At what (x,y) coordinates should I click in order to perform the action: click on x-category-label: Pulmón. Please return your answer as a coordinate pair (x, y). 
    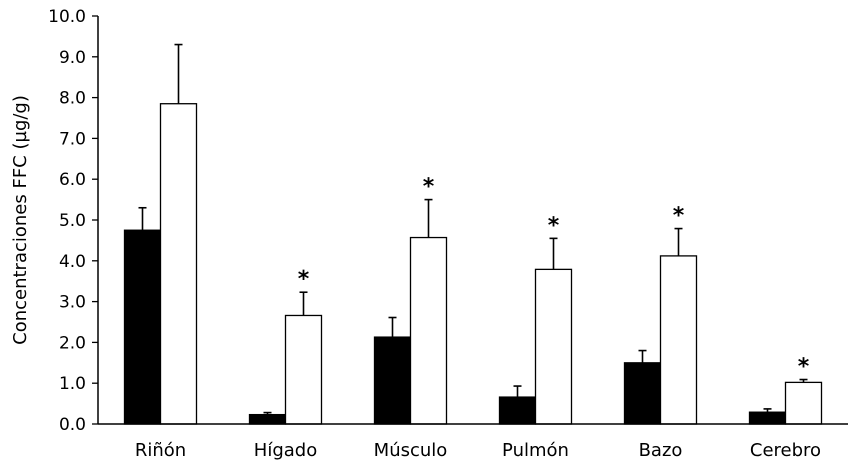
    Looking at the image, I should click on (535, 450).